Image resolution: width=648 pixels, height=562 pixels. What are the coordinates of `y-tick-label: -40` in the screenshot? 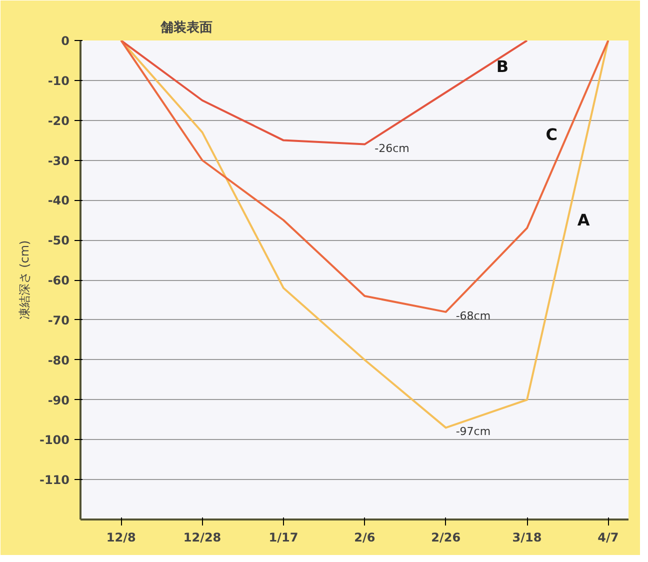 It's located at (59, 201).